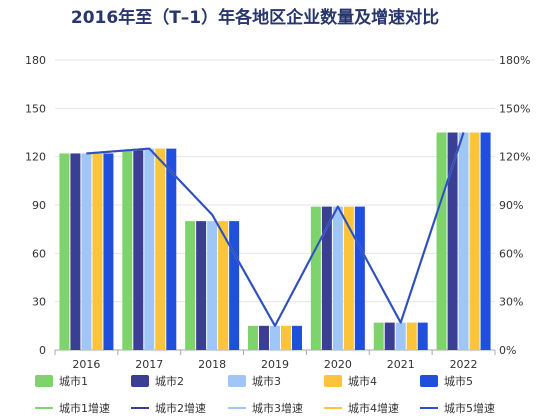  Describe the element at coordinates (140, 408) in the screenshot. I see `legend-line-city2-growth` at that location.